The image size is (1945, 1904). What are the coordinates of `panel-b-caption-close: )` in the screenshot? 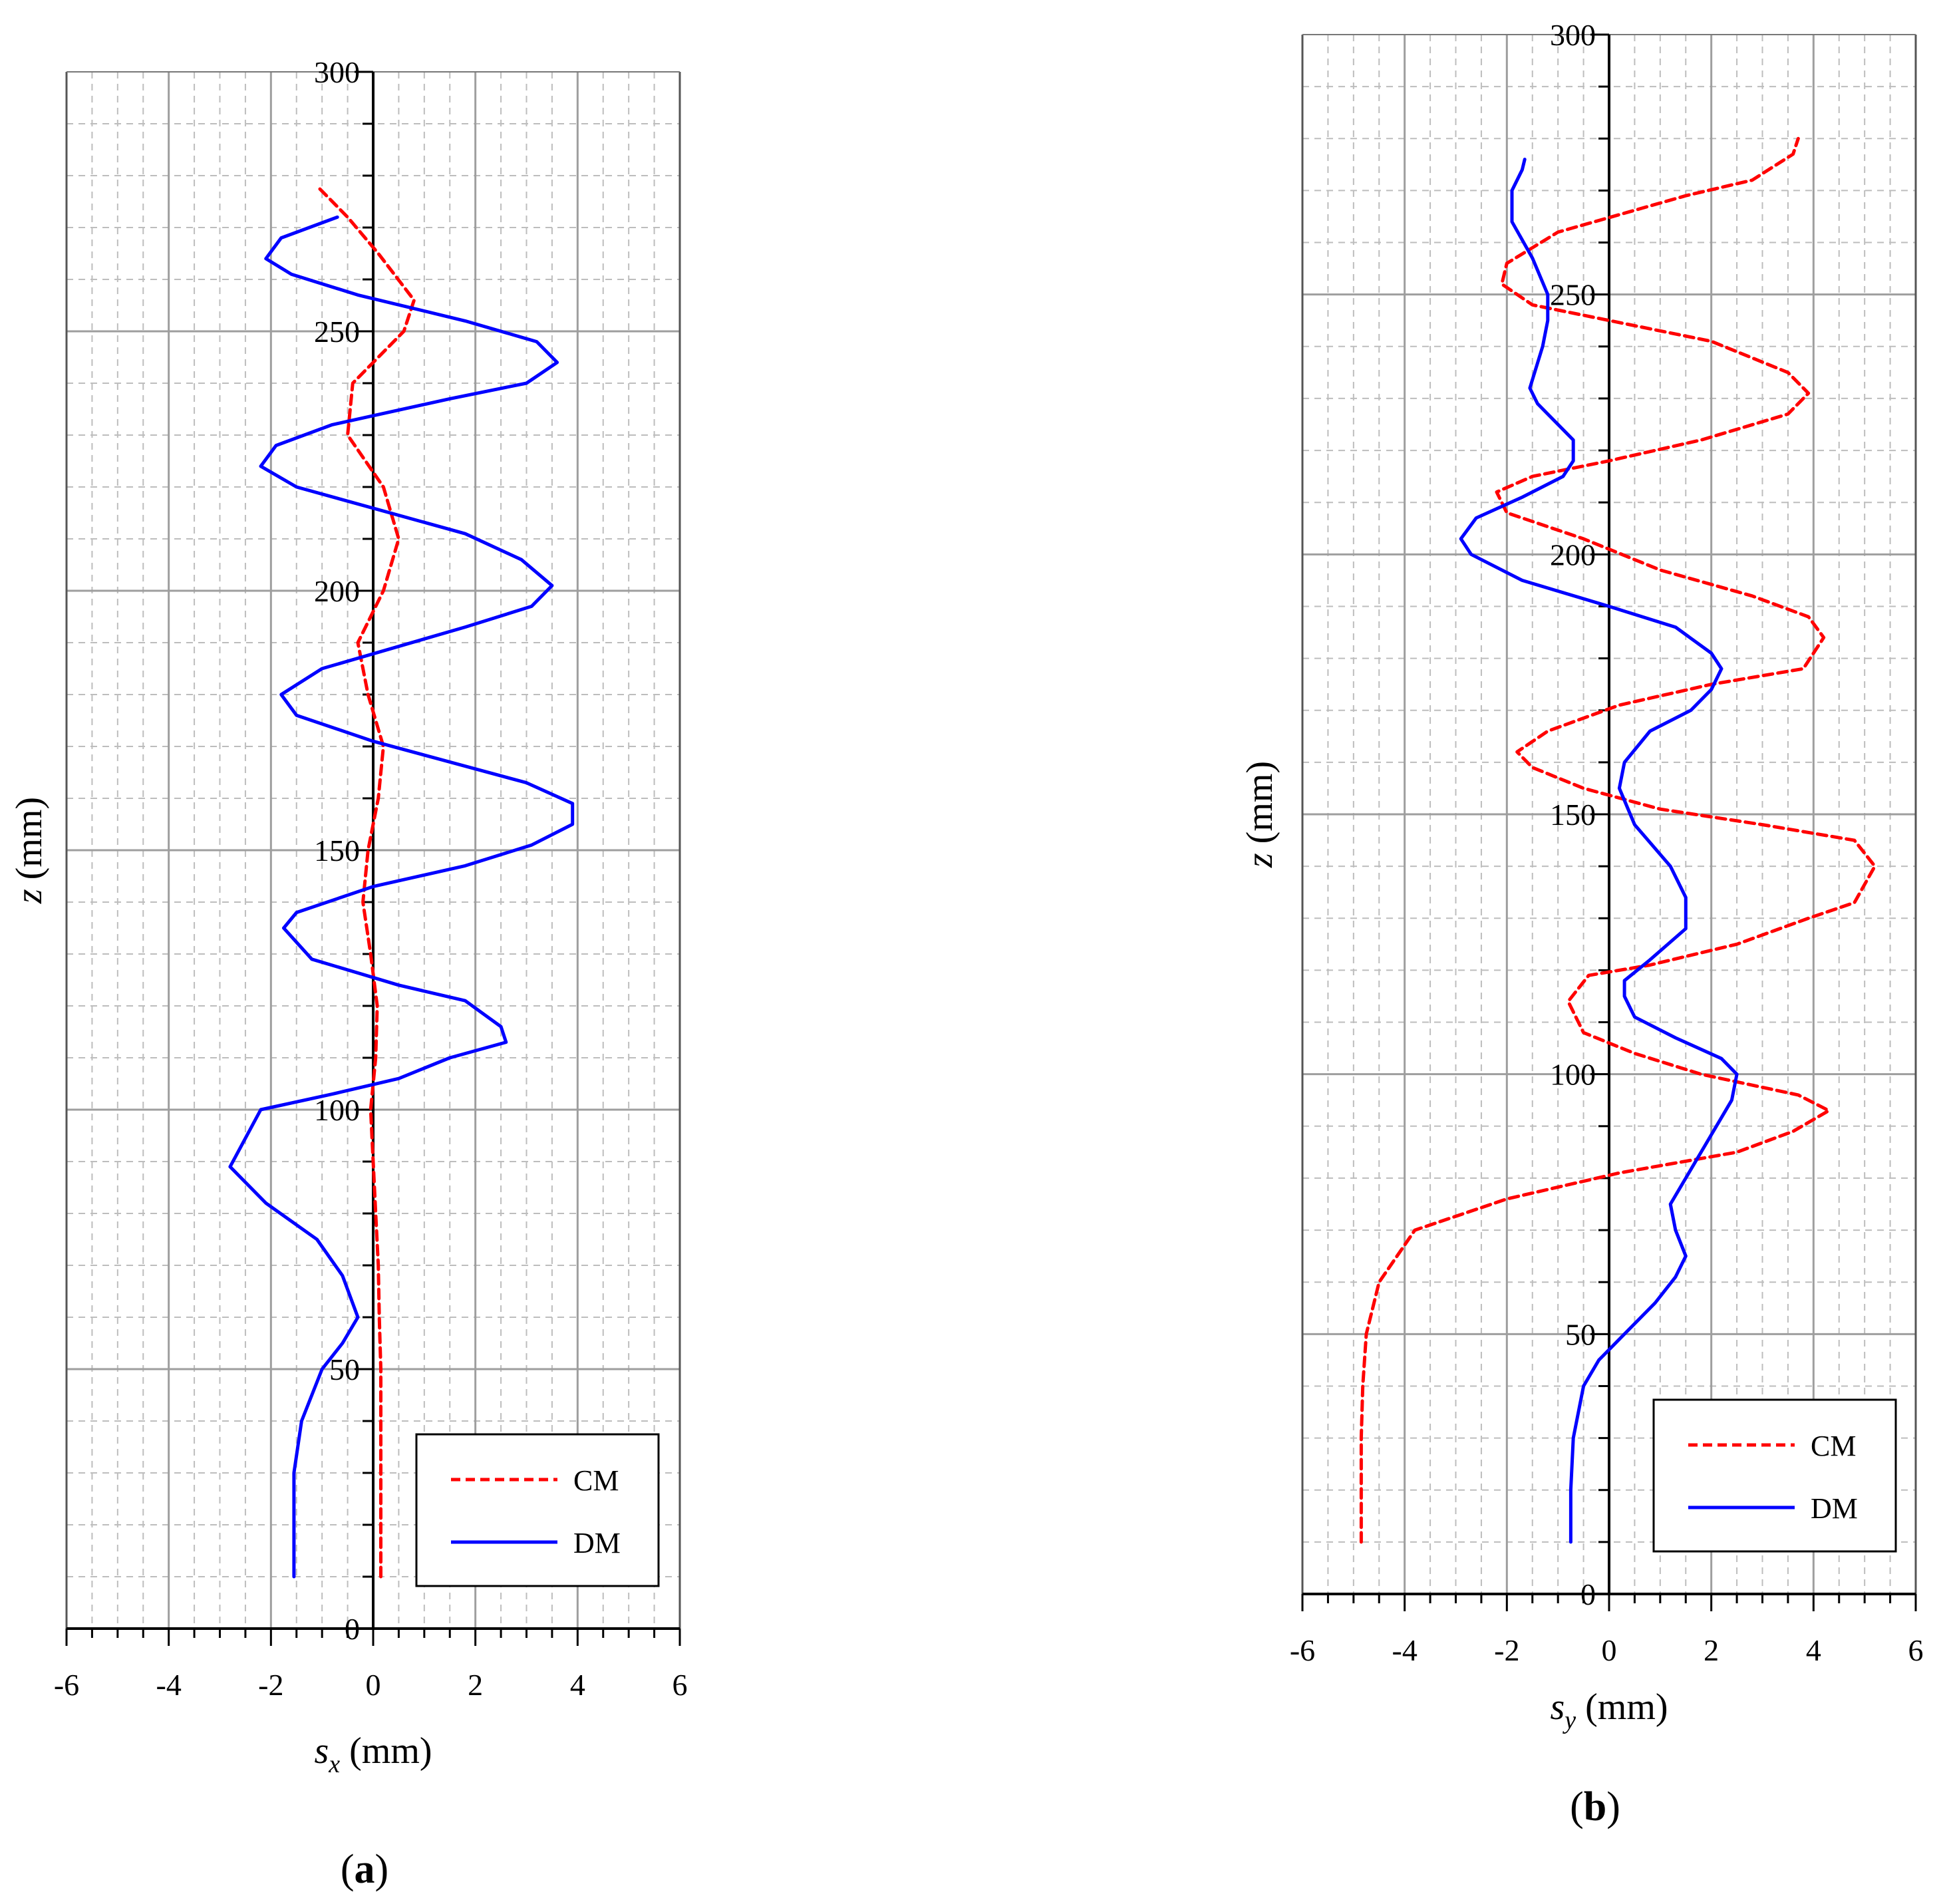 It's located at (1613, 1806).